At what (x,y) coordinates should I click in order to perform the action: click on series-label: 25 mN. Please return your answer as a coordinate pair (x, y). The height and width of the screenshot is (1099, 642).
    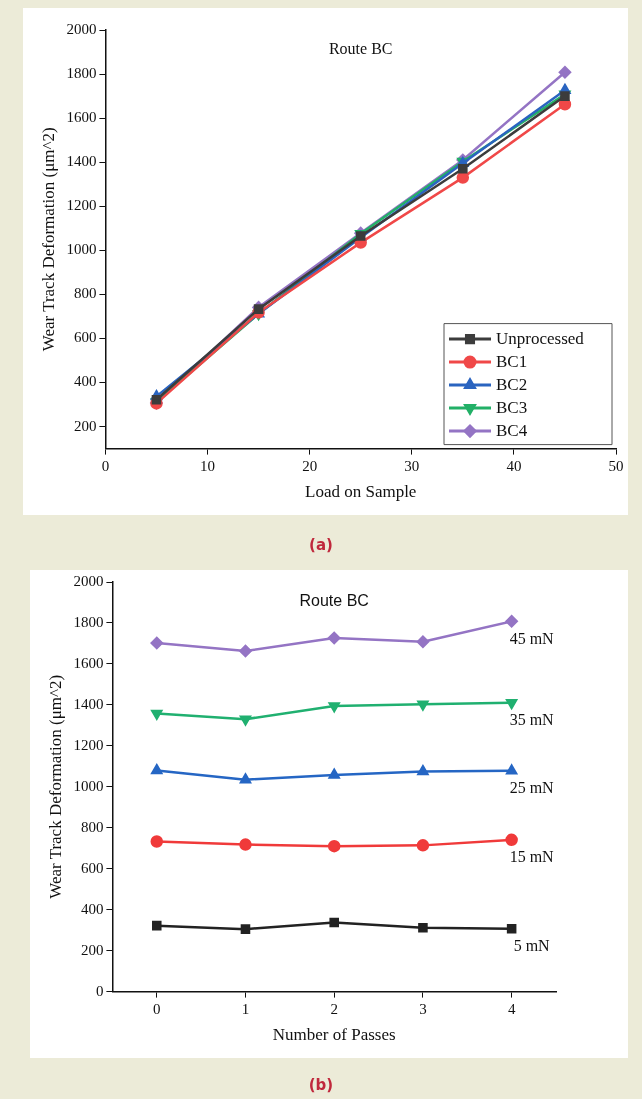
    Looking at the image, I should click on (532, 788).